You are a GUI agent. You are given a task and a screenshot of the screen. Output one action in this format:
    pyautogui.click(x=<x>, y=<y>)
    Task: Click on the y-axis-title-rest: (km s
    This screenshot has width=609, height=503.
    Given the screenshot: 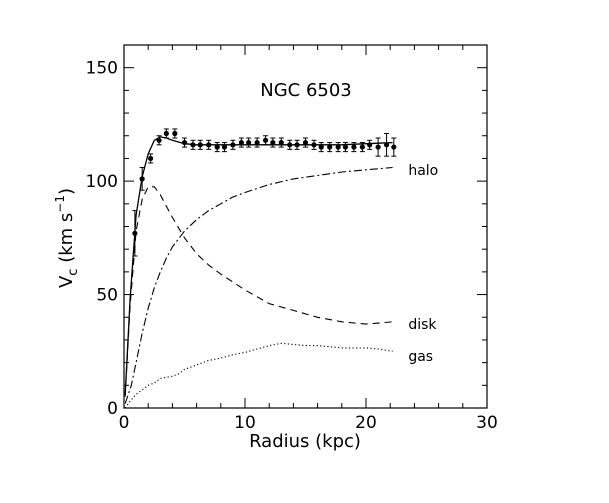 What is the action you would take?
    pyautogui.click(x=66, y=241)
    